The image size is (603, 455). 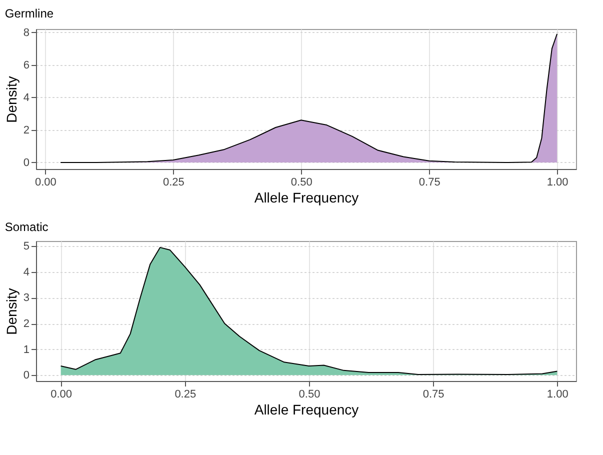 What do you see at coordinates (26, 246) in the screenshot?
I see `y-tick-label: 5` at bounding box center [26, 246].